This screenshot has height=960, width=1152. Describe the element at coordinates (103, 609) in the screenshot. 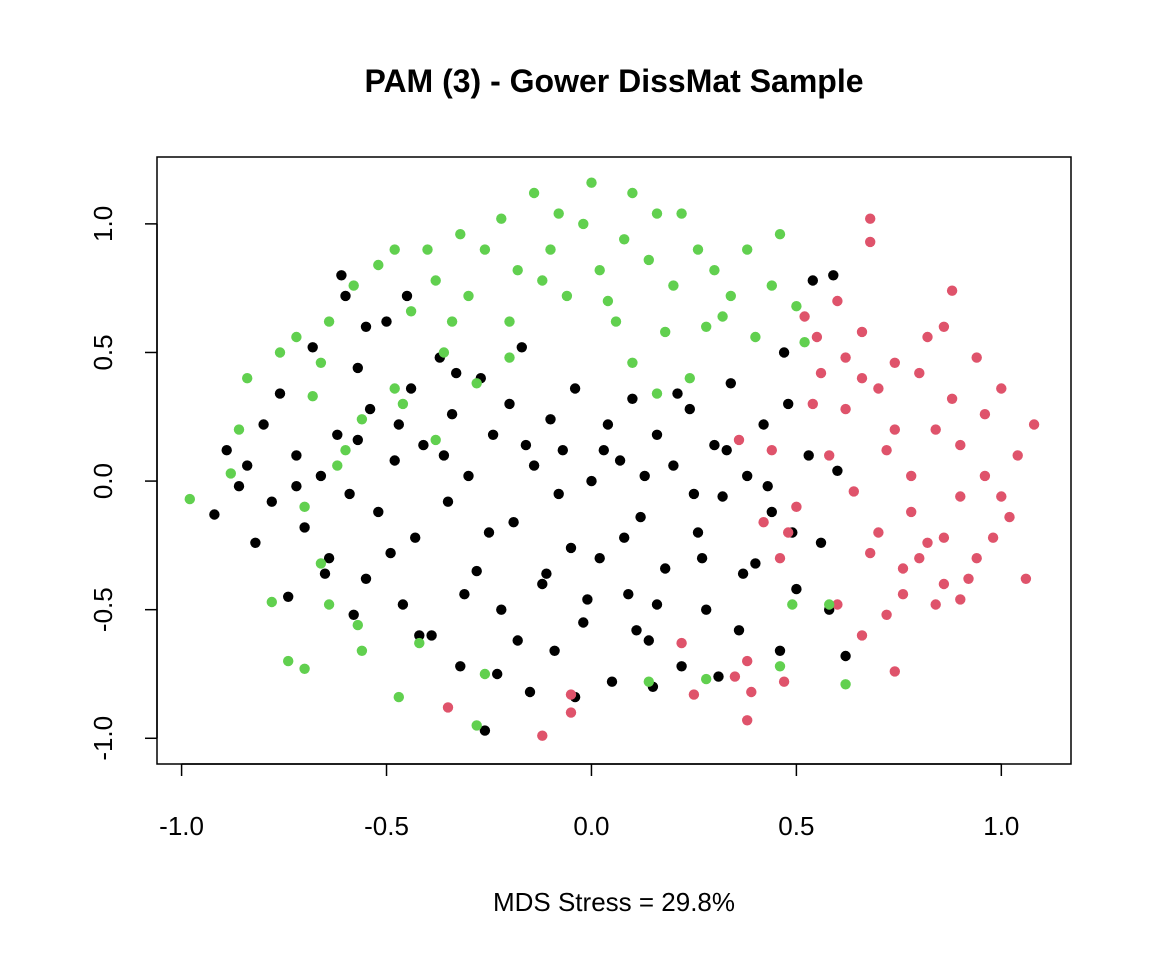

I see `y-tick-label: -0.5` at that location.